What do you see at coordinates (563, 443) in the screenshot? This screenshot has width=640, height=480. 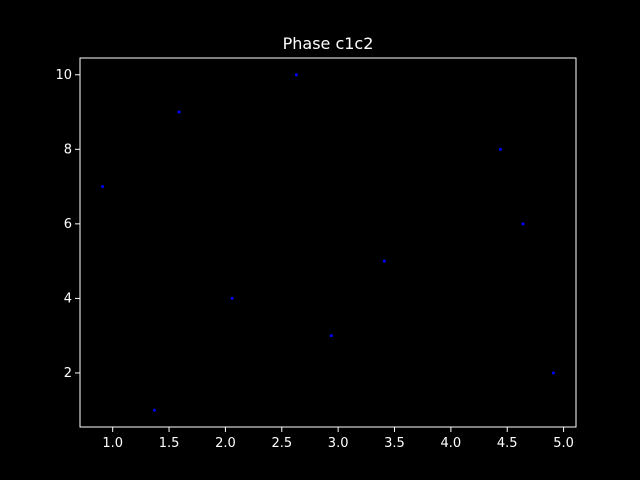 I see `x-tick-label: 5.0` at bounding box center [563, 443].